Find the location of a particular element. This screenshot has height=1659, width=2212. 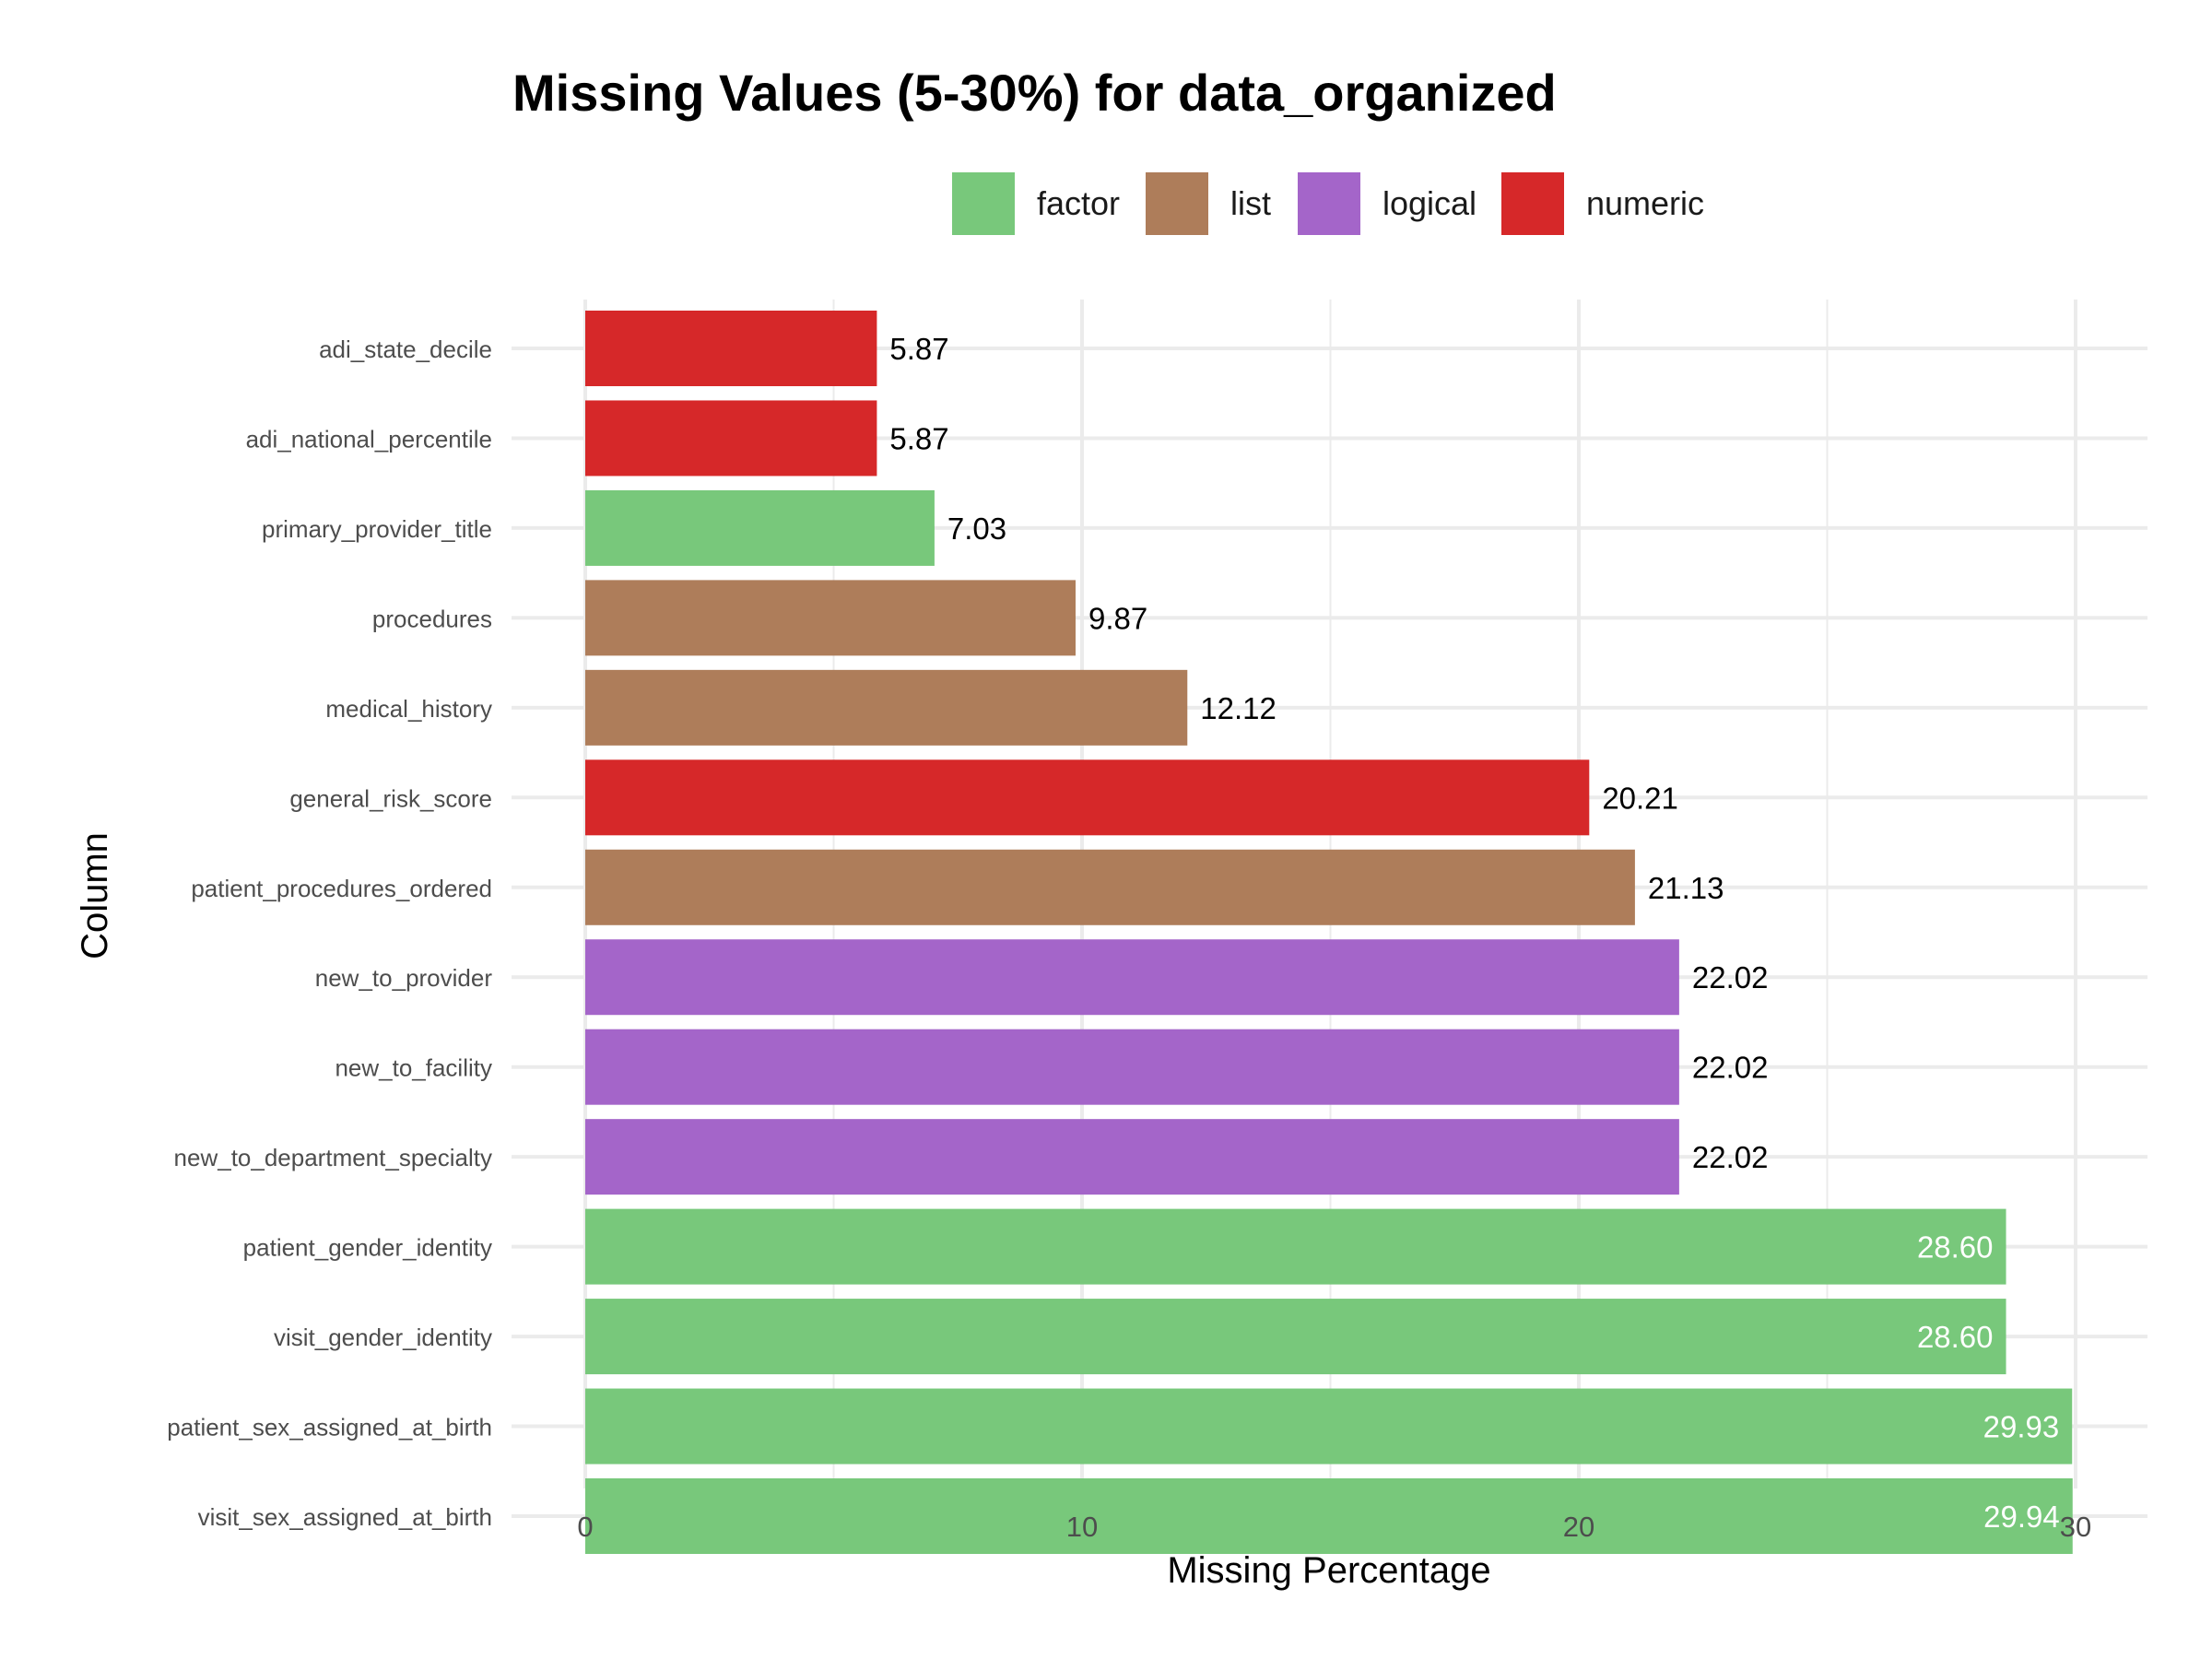

bar-visit-sex-assigned-at-birth is located at coordinates (1329, 1516).